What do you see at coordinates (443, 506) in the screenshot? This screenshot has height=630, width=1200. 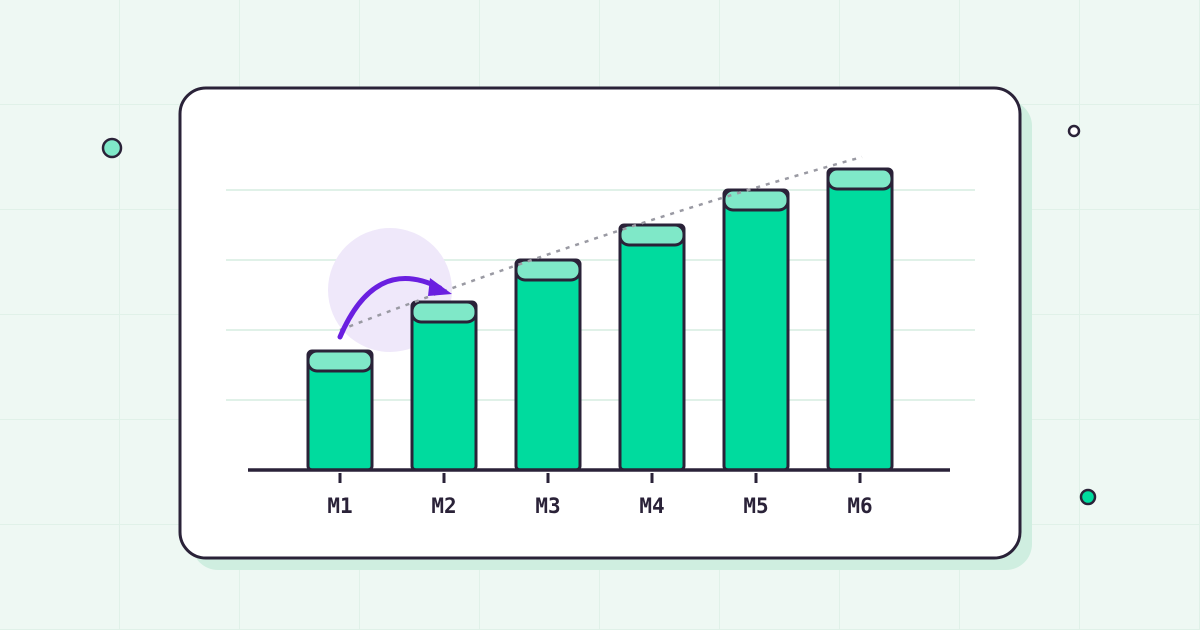 I see `x-tick-label: M2` at bounding box center [443, 506].